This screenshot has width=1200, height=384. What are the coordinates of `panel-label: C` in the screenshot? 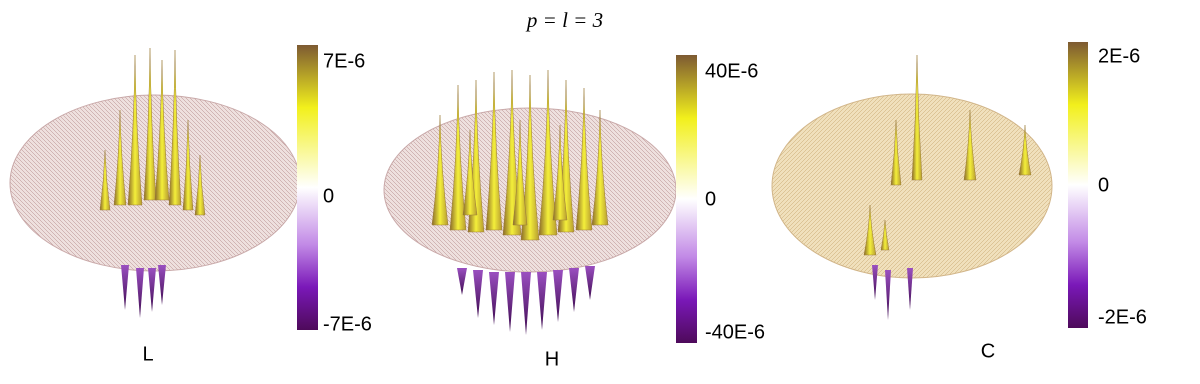 It's located at (988, 351).